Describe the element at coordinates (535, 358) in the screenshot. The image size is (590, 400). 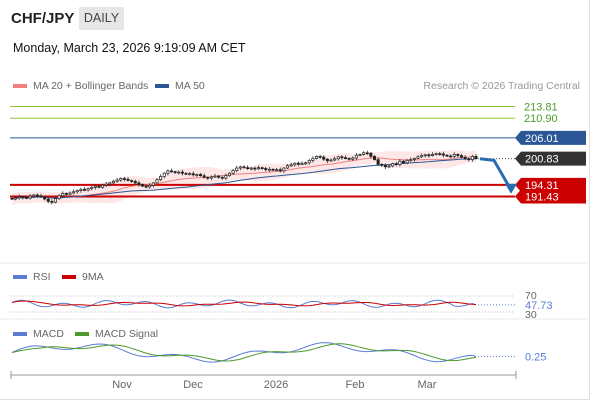
I see `macd-value-label: 0.25` at that location.